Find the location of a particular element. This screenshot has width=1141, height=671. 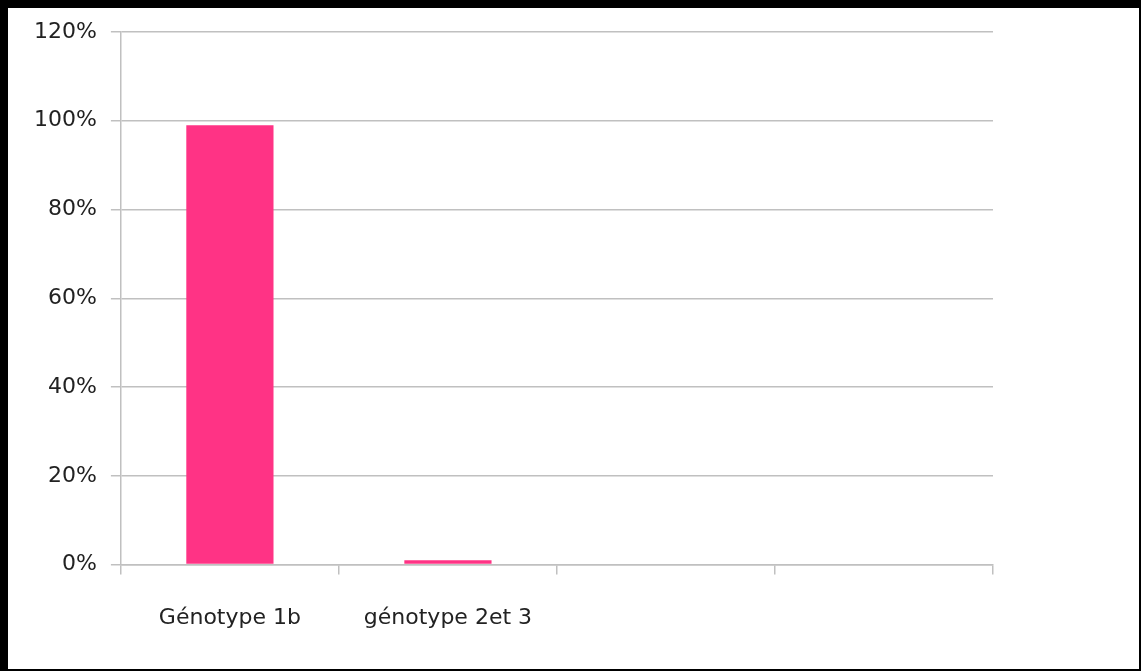

y-tick-label: 80% is located at coordinates (72, 208).